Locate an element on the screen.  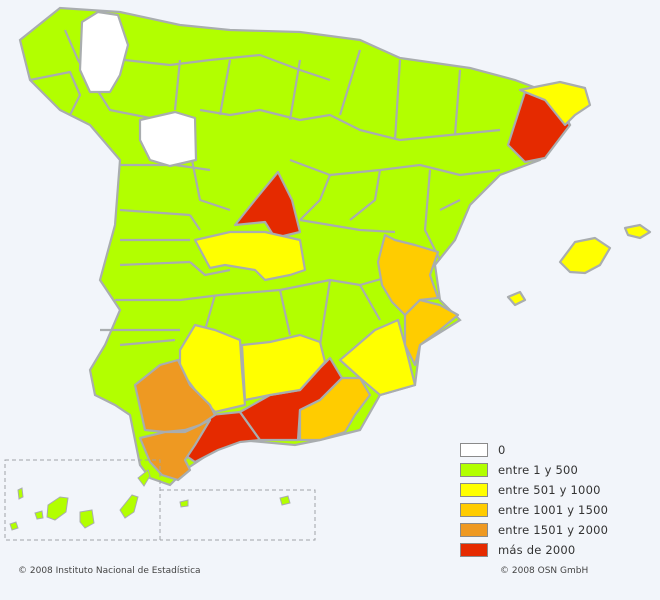
legend-item: entre 1001 y 1500 is located at coordinates (534, 510).